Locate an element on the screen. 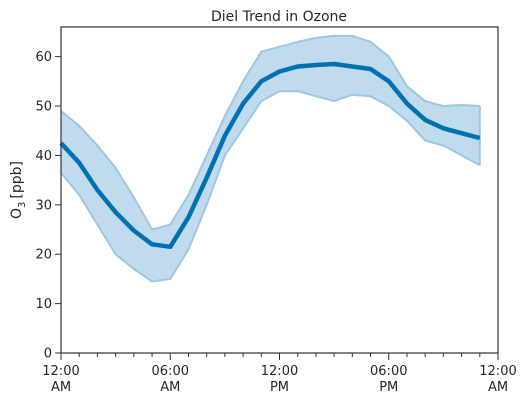 This screenshot has height=401, width=526. y-tick-label: 40 is located at coordinates (43, 156).